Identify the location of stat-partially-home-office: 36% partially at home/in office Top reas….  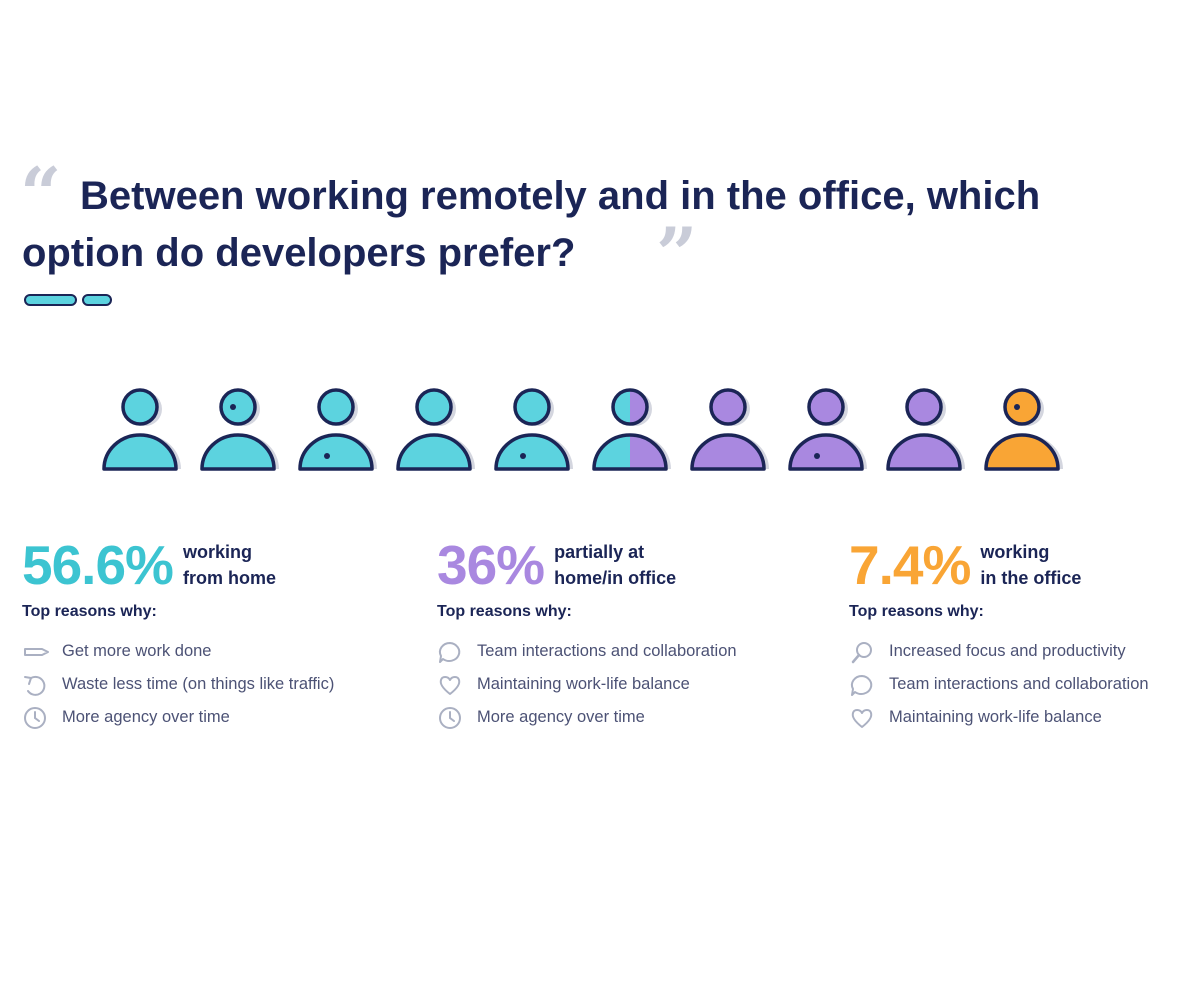
(587, 634).